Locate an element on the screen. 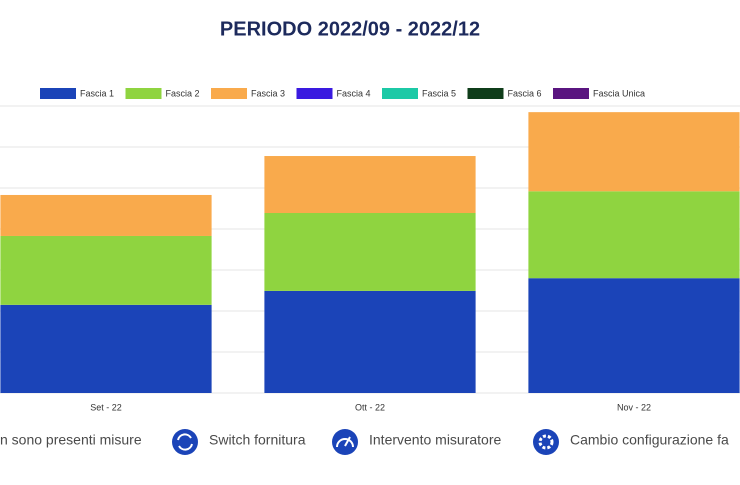 Image resolution: width=740 pixels, height=485 pixels. legend-label: Fascia 5 is located at coordinates (439, 93).